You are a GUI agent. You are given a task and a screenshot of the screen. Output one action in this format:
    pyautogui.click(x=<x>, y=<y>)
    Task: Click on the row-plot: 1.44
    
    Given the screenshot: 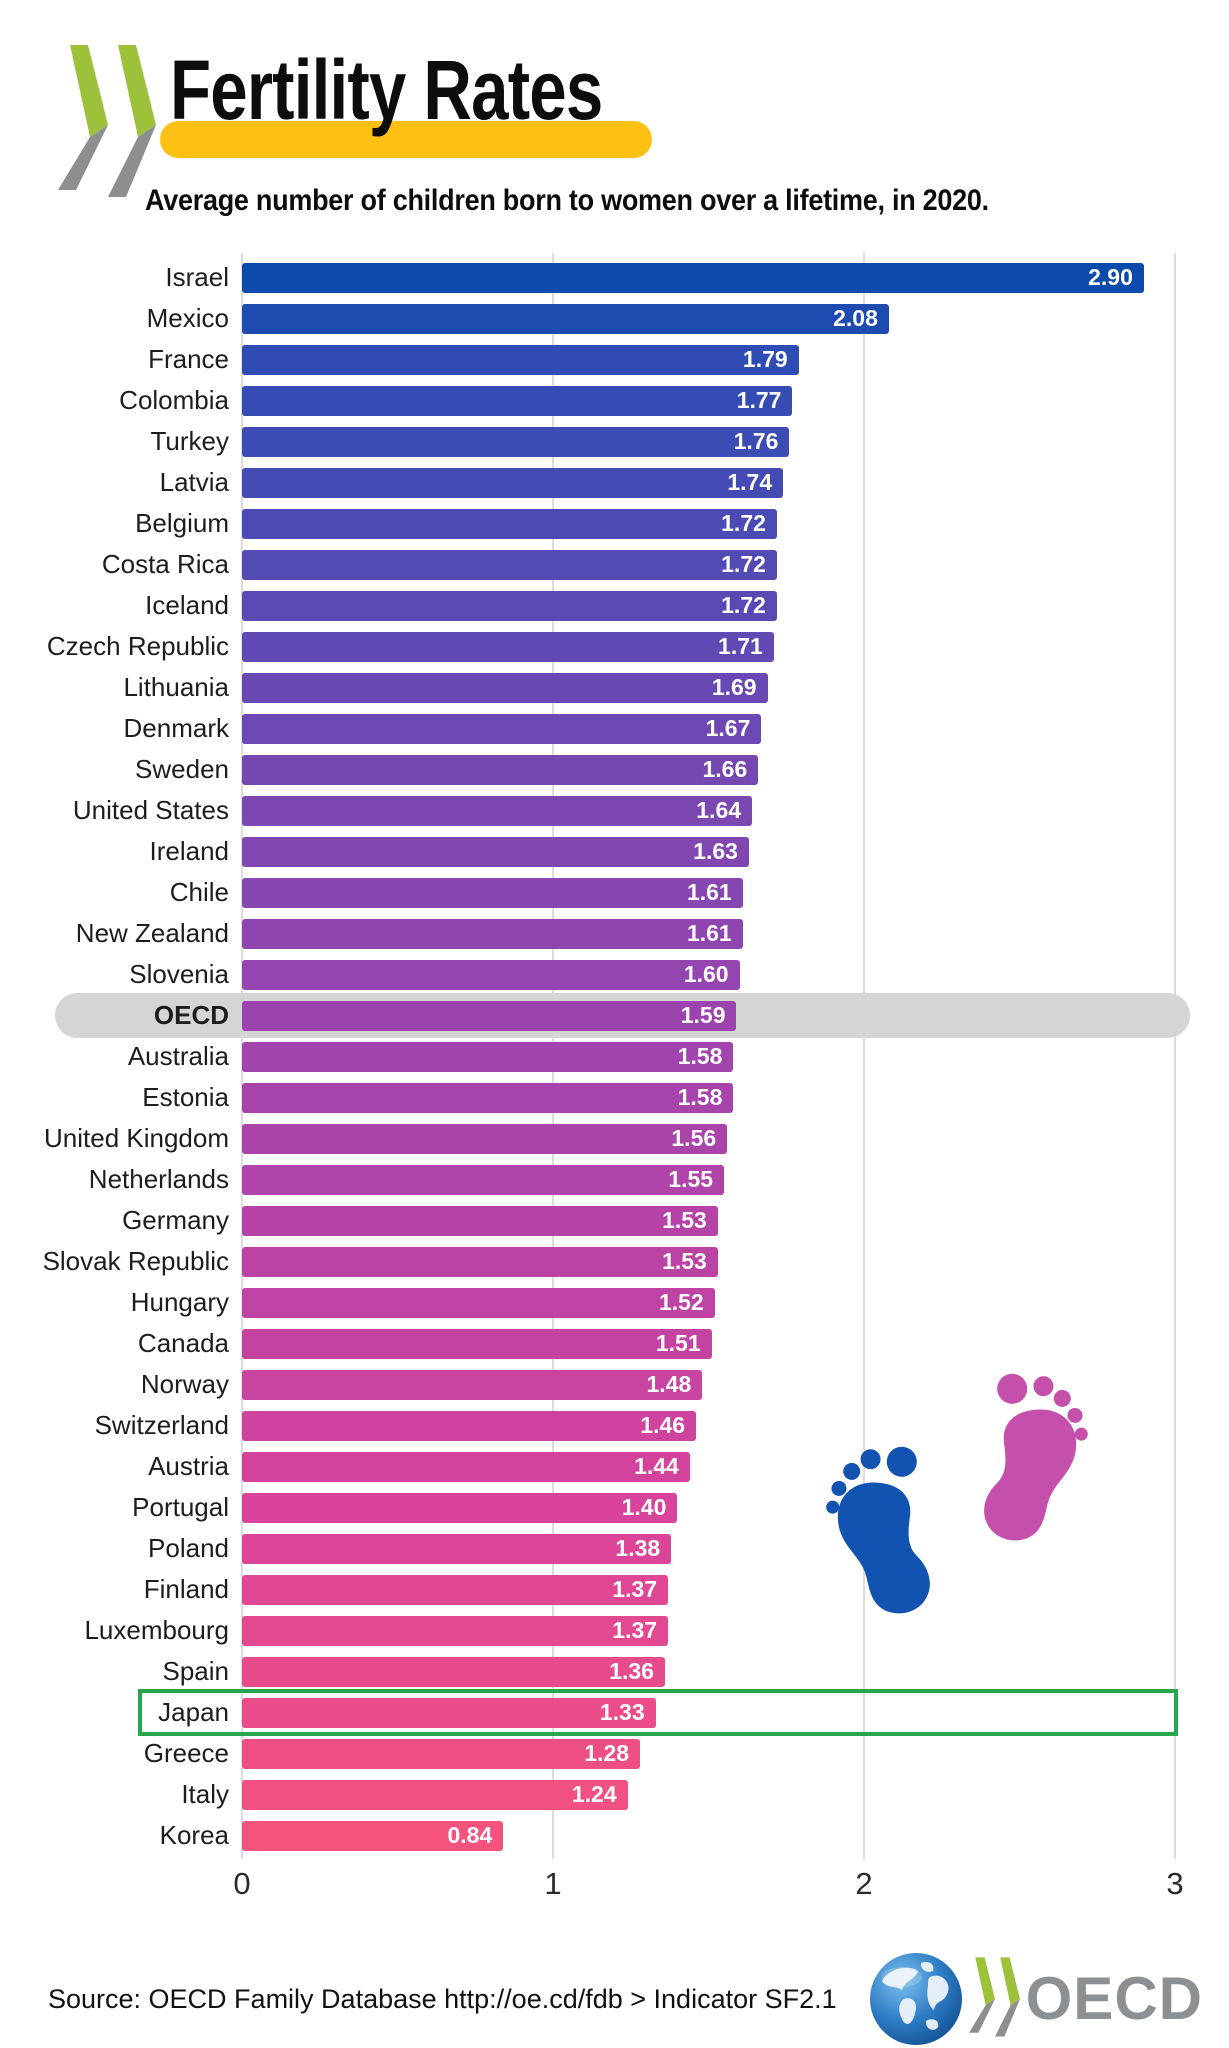 What is the action you would take?
    pyautogui.click(x=708, y=1466)
    